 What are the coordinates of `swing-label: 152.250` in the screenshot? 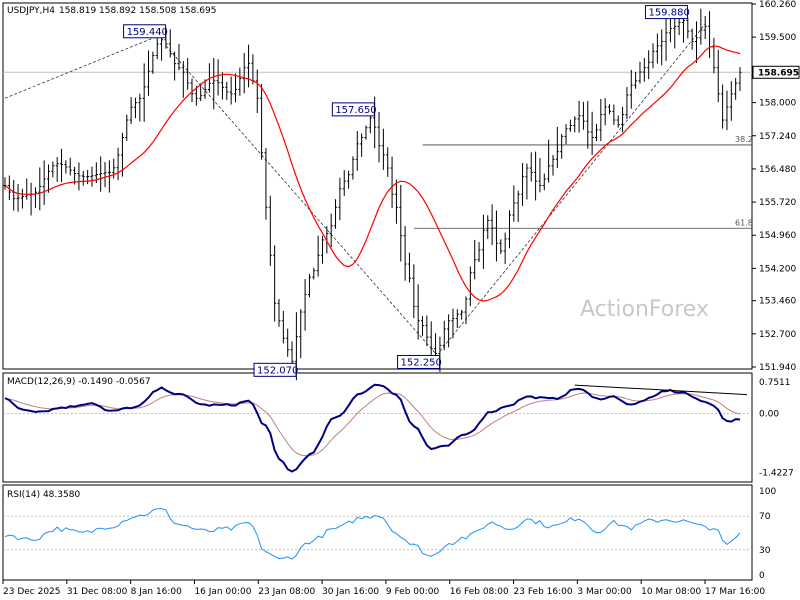 It's located at (421, 362).